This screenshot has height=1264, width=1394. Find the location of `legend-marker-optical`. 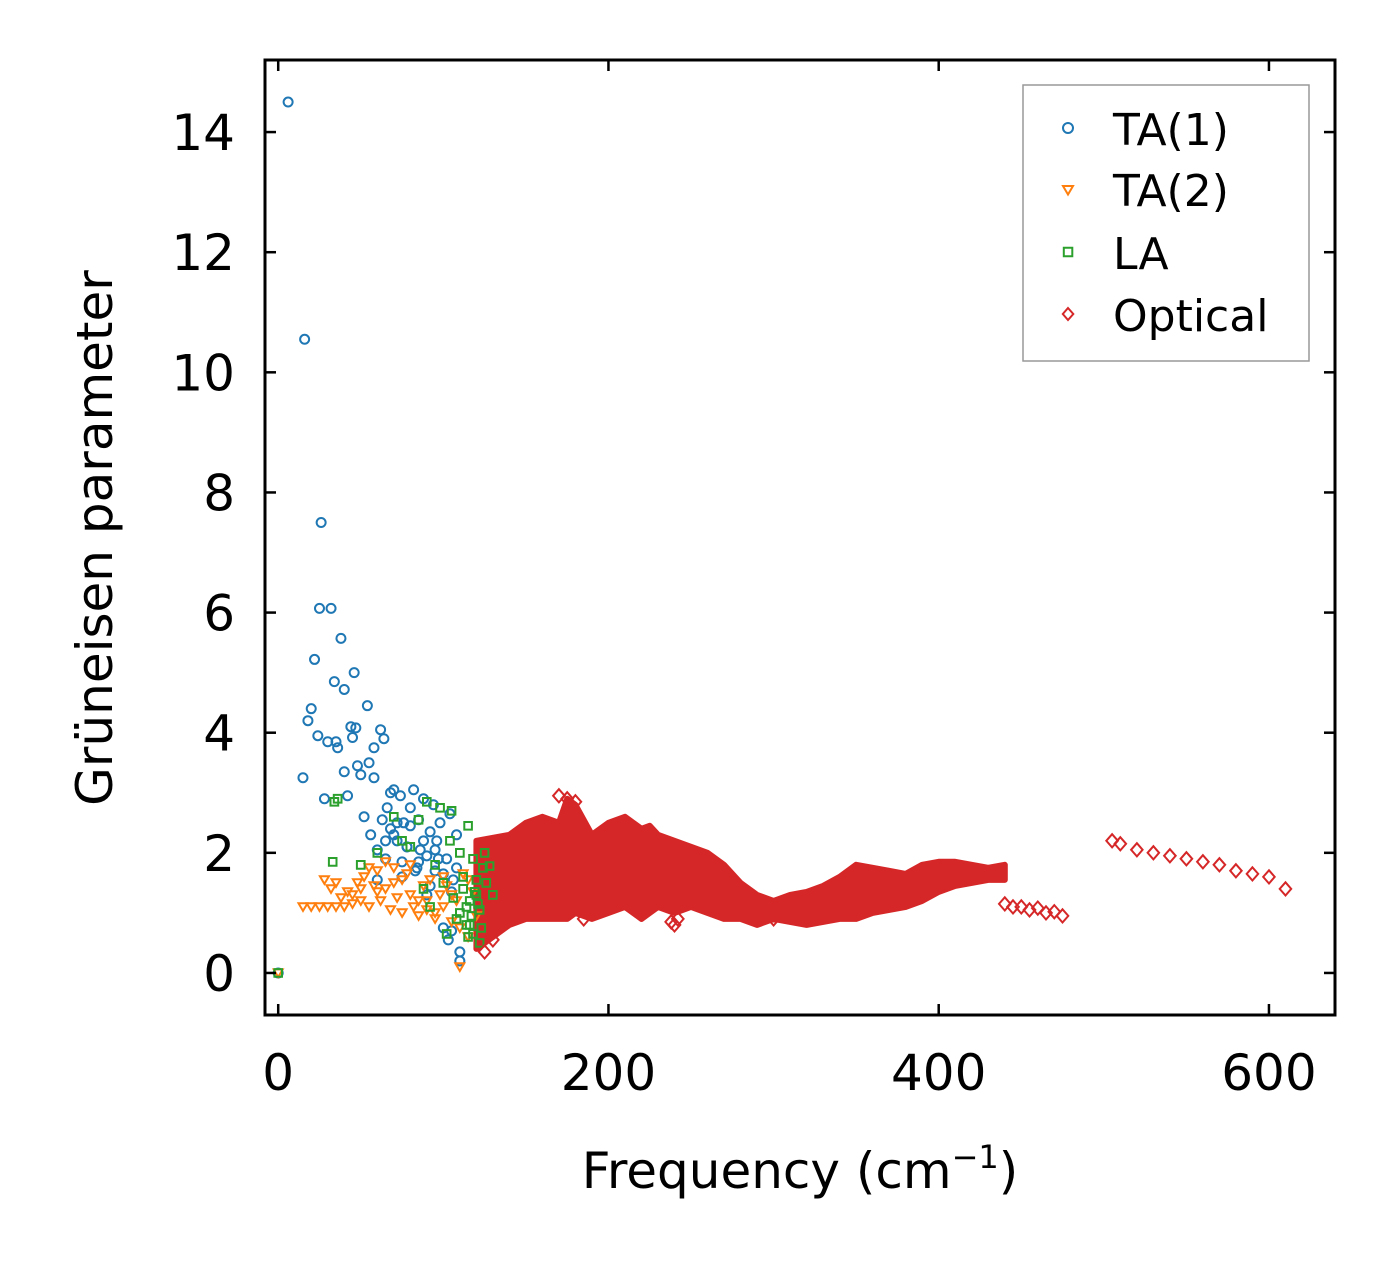

legend-marker-optical is located at coordinates (1068, 314).